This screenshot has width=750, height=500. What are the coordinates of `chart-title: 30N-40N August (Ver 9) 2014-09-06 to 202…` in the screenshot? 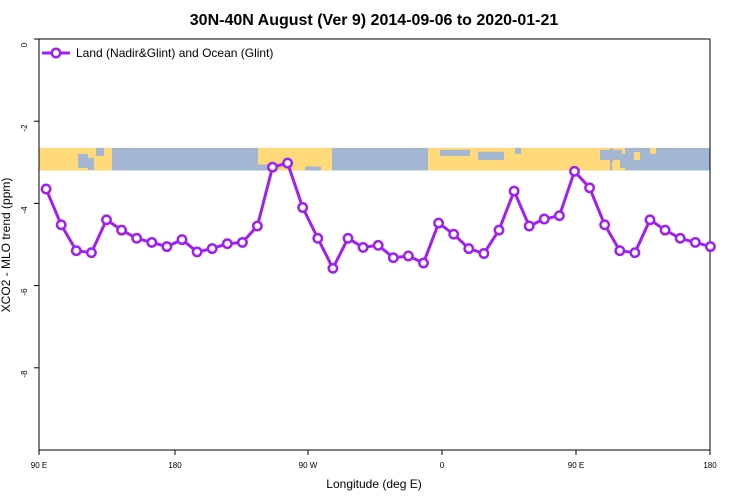 It's located at (374, 20).